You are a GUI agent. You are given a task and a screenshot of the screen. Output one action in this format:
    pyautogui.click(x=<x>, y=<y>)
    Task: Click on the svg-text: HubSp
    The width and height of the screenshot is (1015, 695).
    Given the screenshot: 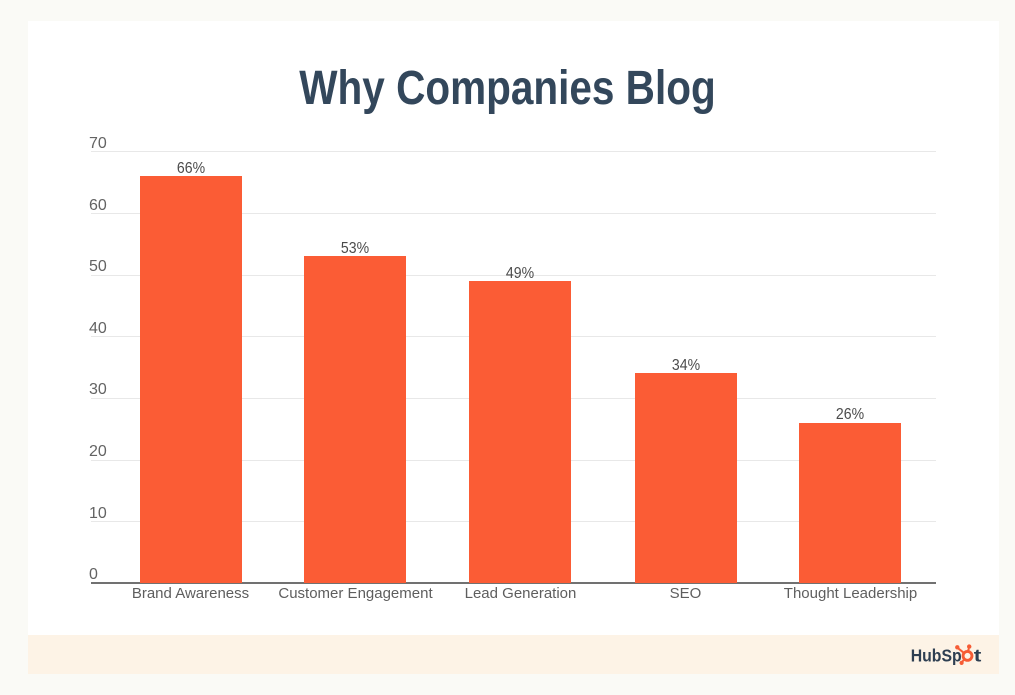 What is the action you would take?
    pyautogui.click(x=936, y=656)
    